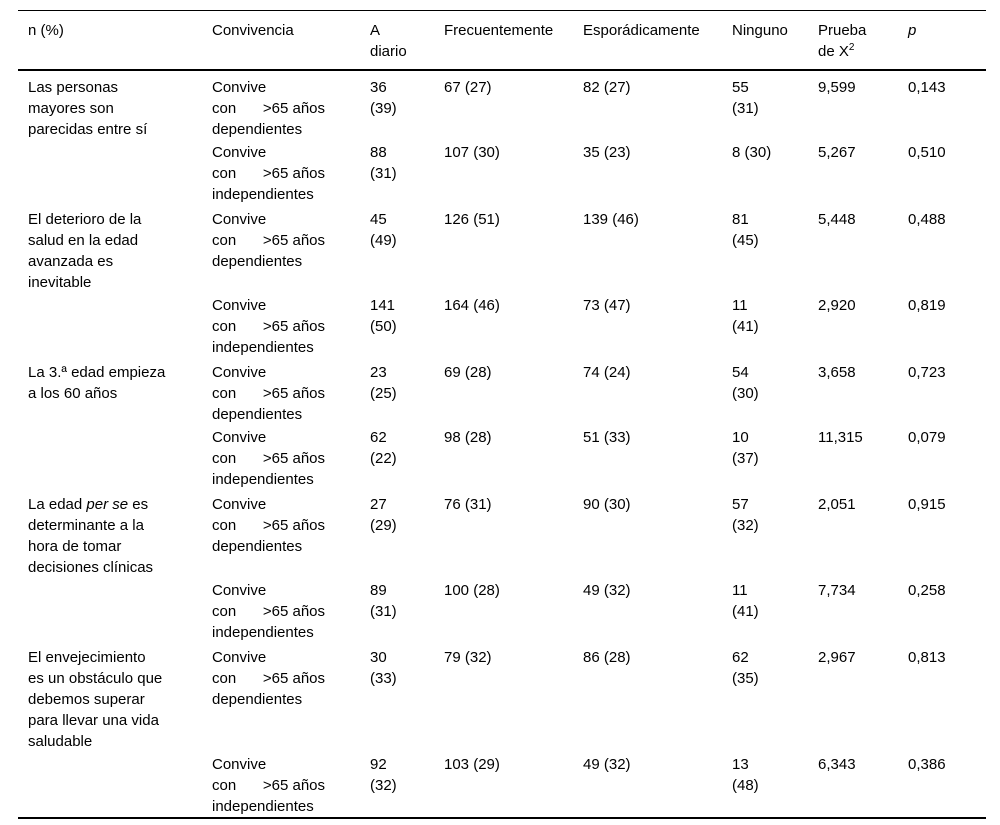 Image resolution: width=1000 pixels, height=825 pixels. I want to click on value-cell-ninguno: 62 (35), so click(745, 668).